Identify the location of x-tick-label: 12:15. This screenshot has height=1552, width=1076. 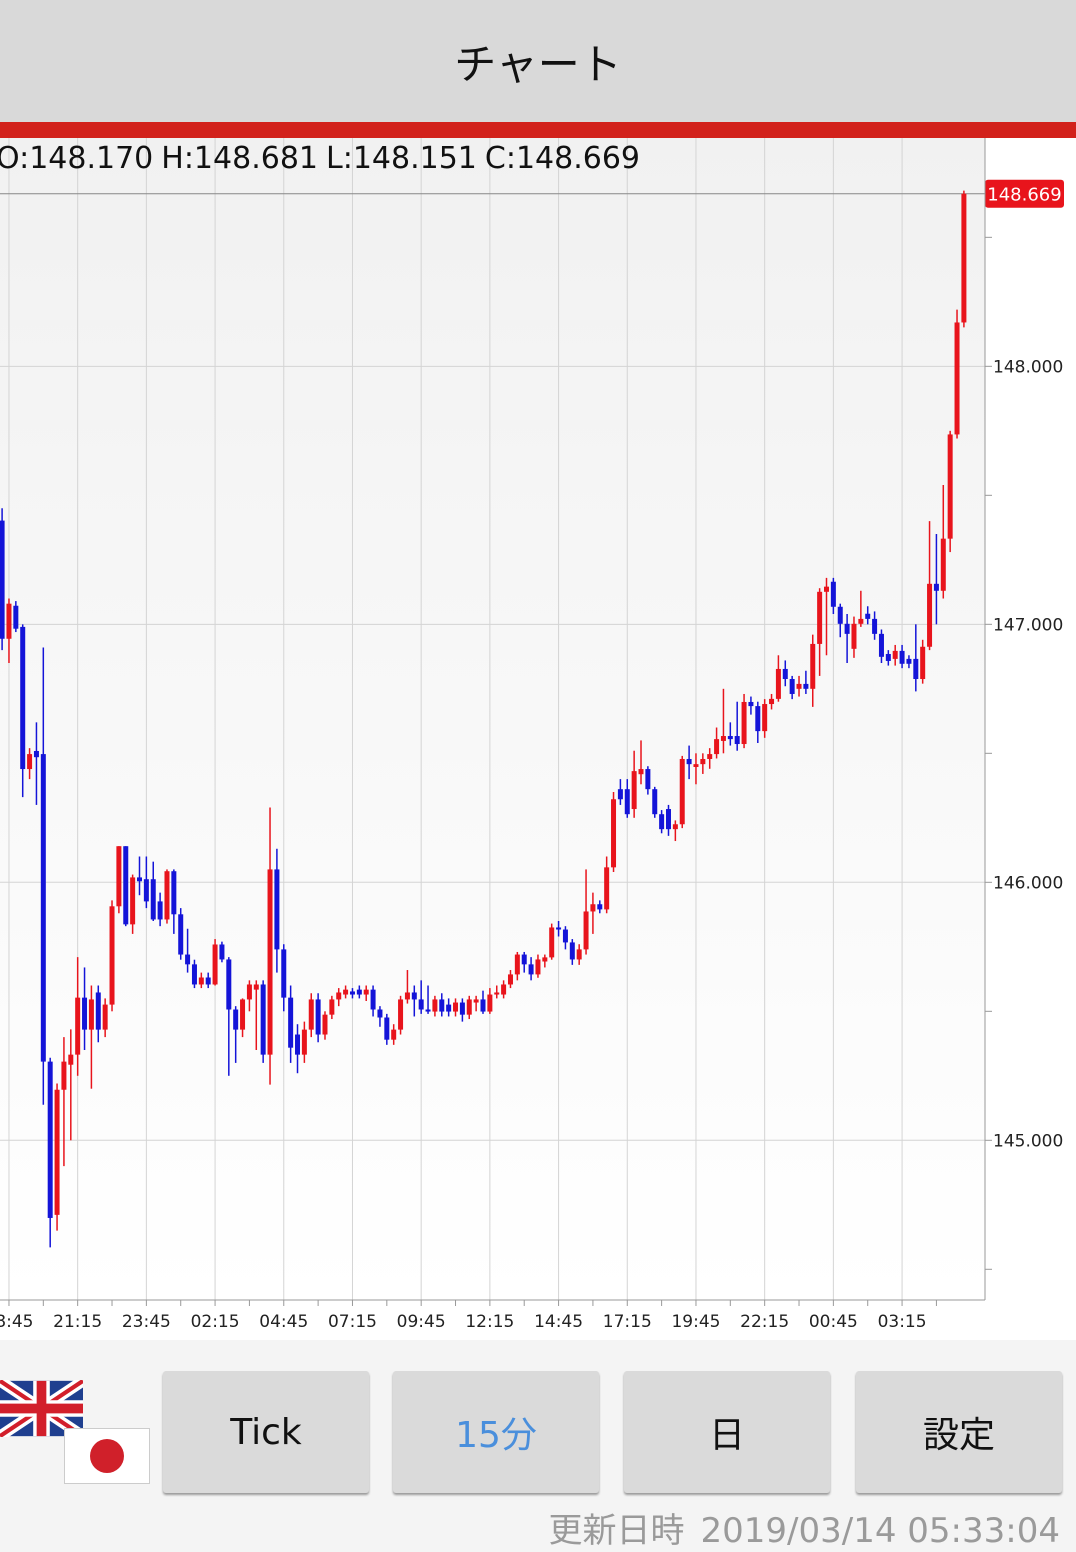
(489, 1322).